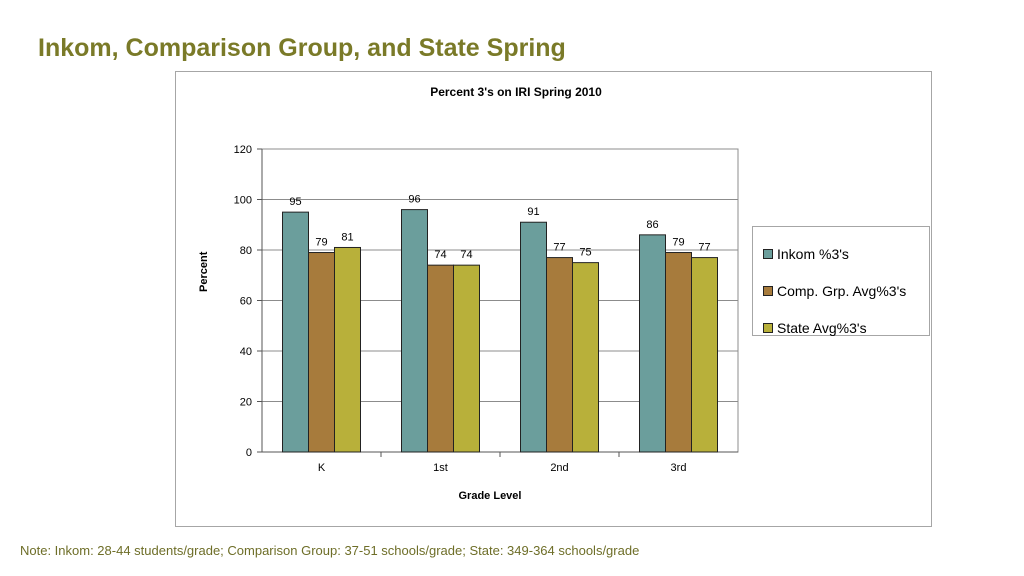 The width and height of the screenshot is (1024, 576). What do you see at coordinates (414, 200) in the screenshot?
I see `data-label: 96` at bounding box center [414, 200].